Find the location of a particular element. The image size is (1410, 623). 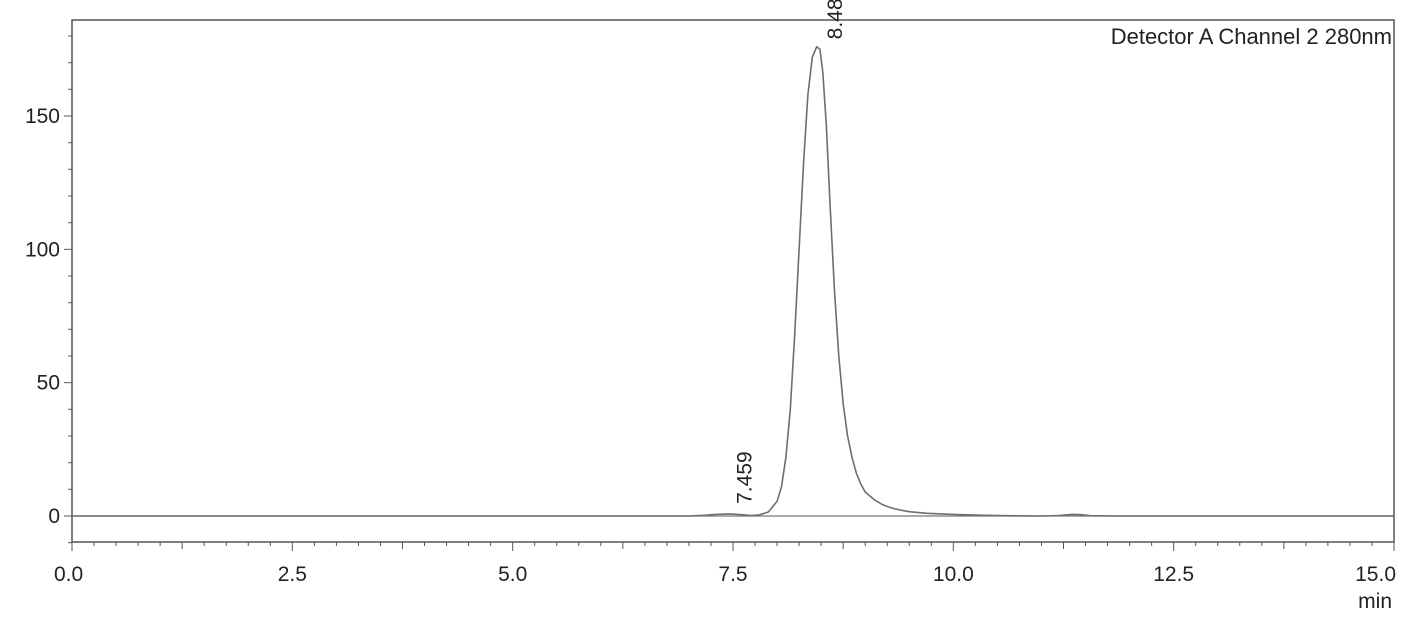

x-axis: 0.0 2.5 5.0 7.5 10.0 12.5 15.0 is located at coordinates (725, 564).